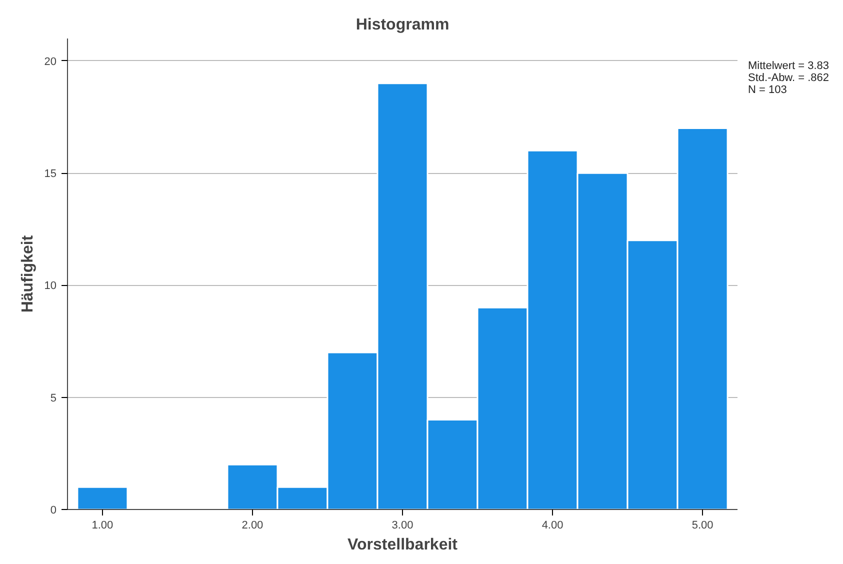 The height and width of the screenshot is (564, 843). What do you see at coordinates (403, 526) in the screenshot?
I see `x-tick-label: 3.00` at bounding box center [403, 526].